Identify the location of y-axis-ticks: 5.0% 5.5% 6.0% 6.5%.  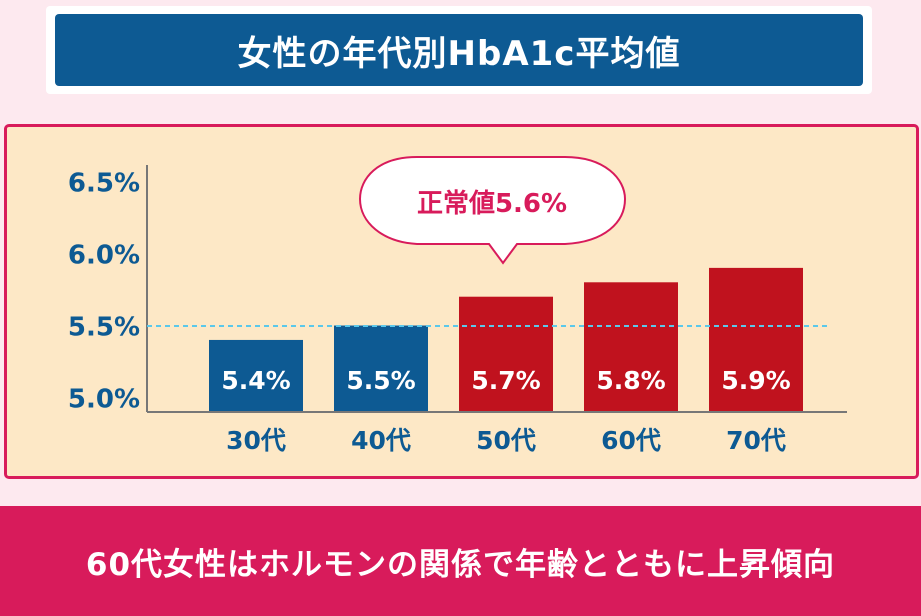
(104, 291).